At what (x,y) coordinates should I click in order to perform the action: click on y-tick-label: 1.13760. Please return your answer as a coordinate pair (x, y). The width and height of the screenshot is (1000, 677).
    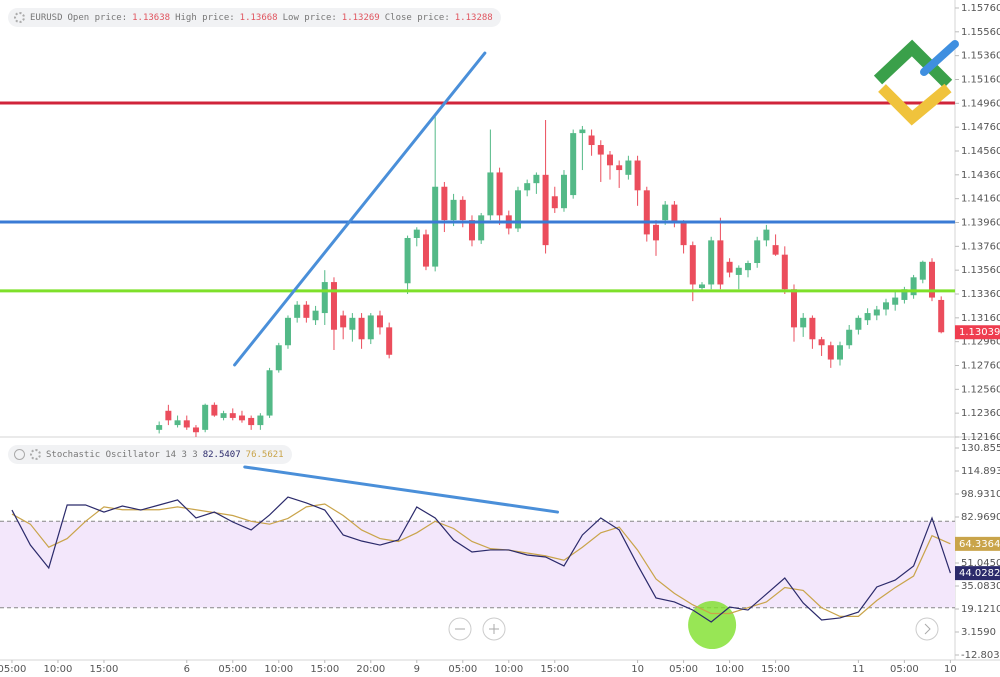
    Looking at the image, I should click on (980, 246).